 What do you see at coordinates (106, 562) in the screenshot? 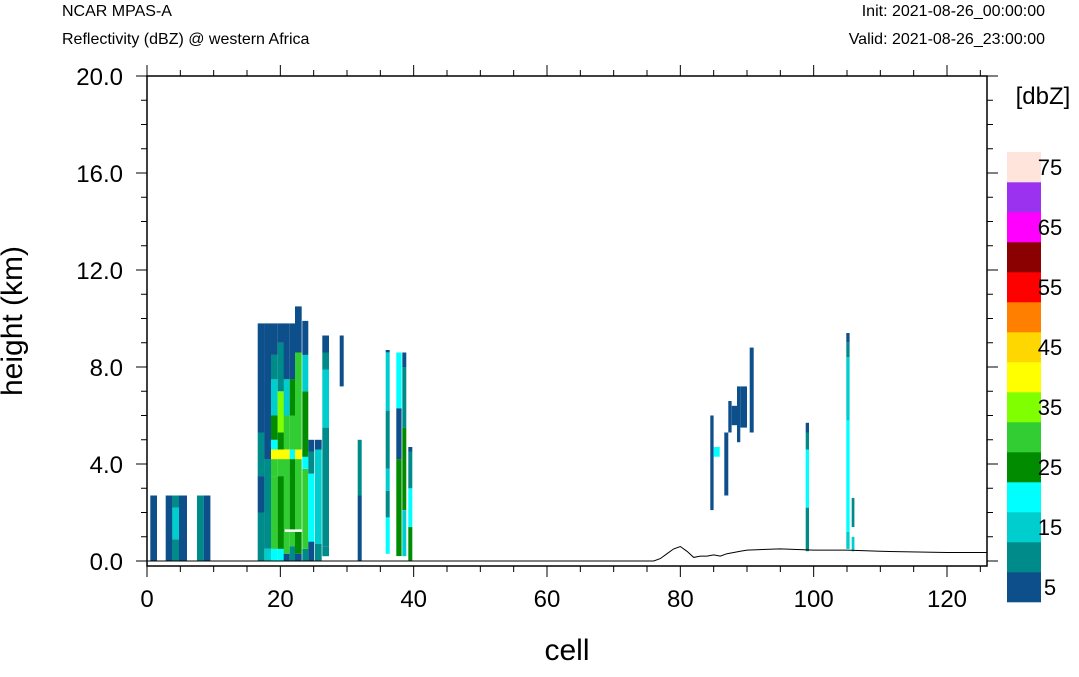
I see `y-tick-label: 0.0` at bounding box center [106, 562].